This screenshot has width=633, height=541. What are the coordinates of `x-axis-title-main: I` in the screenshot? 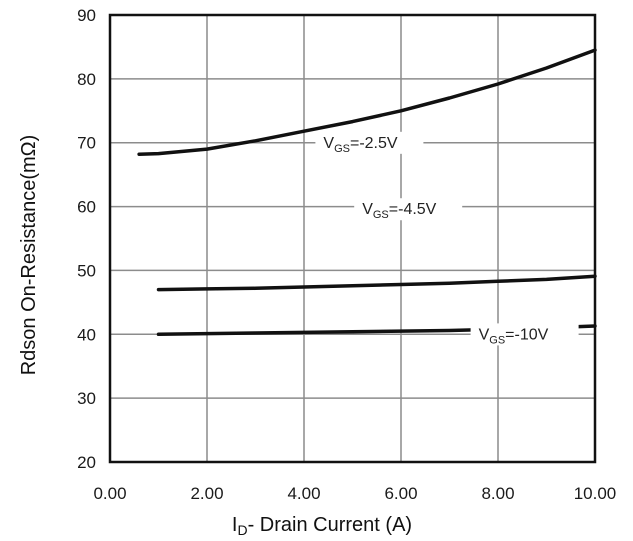 It's located at (235, 525).